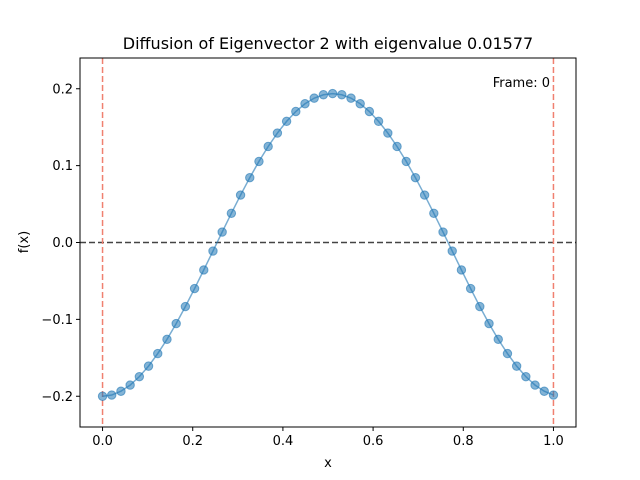 This screenshot has width=640, height=480. I want to click on x-tick-label: 0.2, so click(192, 441).